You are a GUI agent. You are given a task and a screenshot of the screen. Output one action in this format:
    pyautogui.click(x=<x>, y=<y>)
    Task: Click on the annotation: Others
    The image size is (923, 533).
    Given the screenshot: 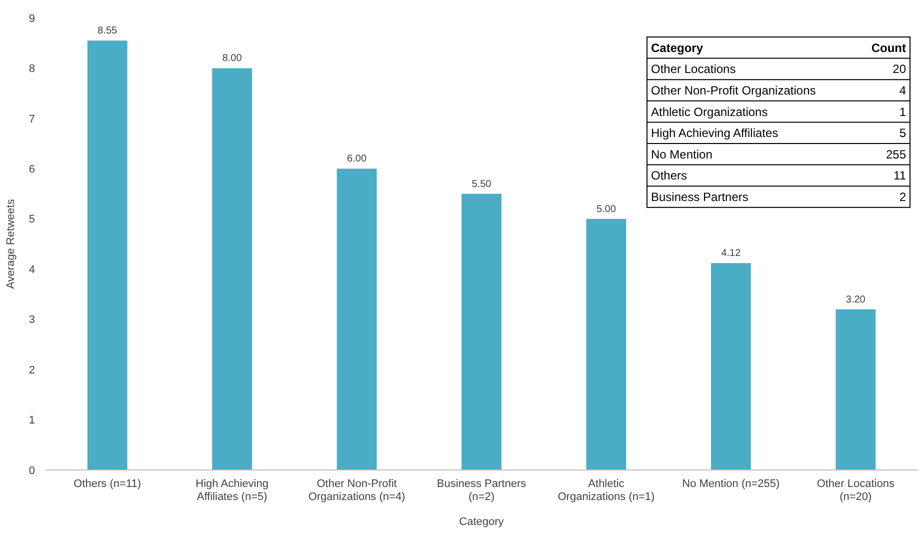 What is the action you would take?
    pyautogui.click(x=669, y=175)
    